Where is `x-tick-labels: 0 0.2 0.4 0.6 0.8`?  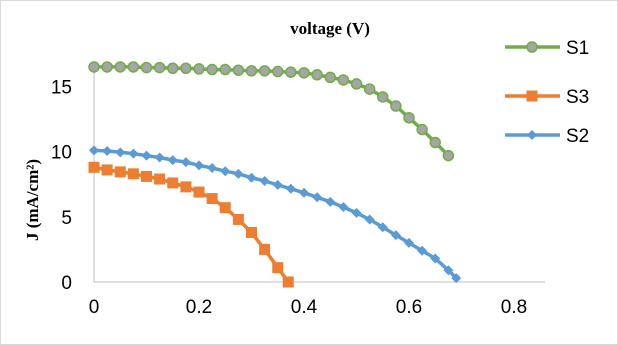
x-tick-labels: 0 0.2 0.4 0.6 0.8 is located at coordinates (308, 307).